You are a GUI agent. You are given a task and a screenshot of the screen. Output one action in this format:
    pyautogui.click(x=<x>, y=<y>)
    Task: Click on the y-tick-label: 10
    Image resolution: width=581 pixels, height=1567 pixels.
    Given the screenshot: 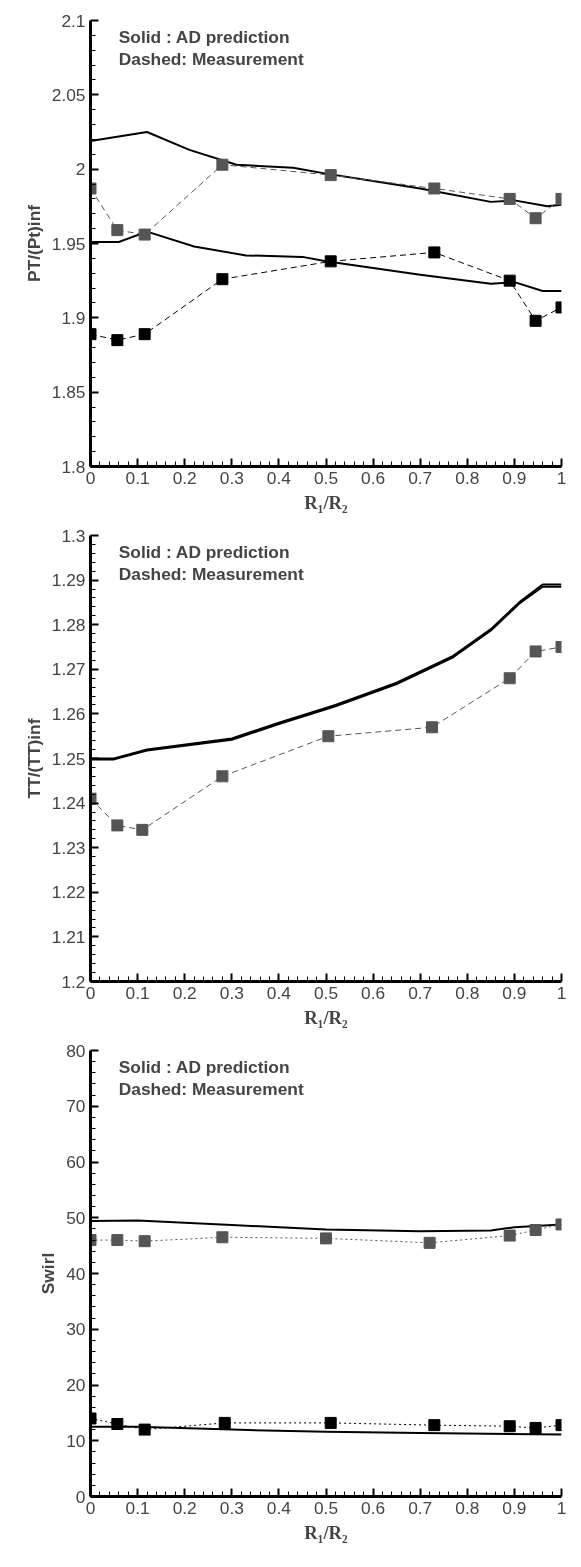 What is the action you would take?
    pyautogui.click(x=76, y=1440)
    